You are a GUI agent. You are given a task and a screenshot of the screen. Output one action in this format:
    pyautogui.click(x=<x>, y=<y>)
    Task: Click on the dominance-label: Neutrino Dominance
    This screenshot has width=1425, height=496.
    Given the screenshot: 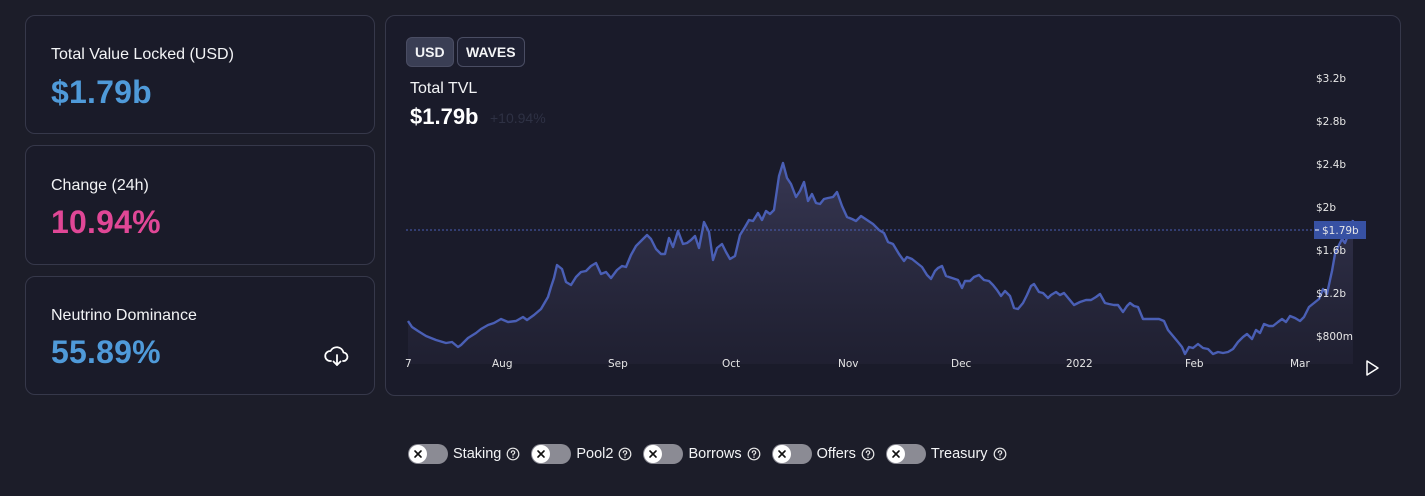 What is the action you would take?
    pyautogui.click(x=124, y=315)
    